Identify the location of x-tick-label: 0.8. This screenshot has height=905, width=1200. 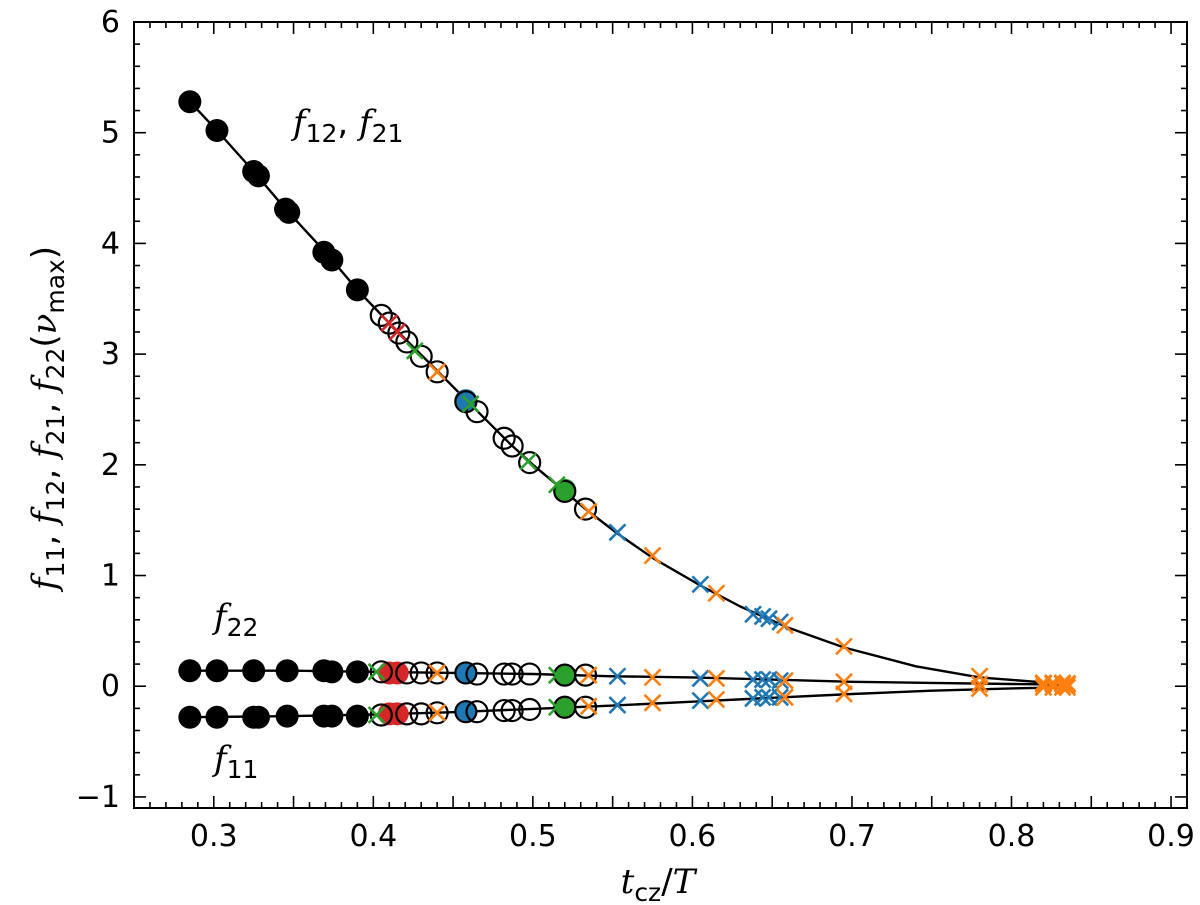
(1012, 836).